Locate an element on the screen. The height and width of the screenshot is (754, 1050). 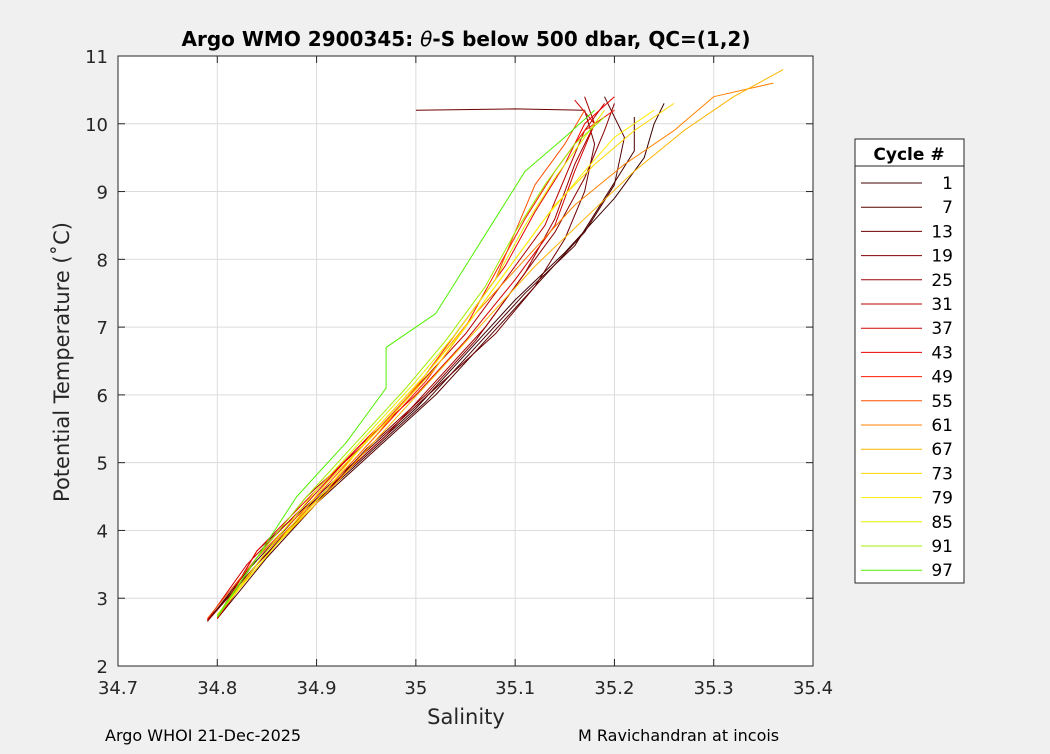
x-tick-label: 34.8 is located at coordinates (217, 688).